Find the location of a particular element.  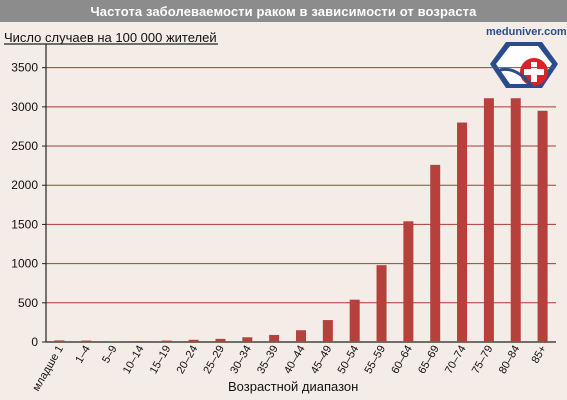

x-tick-label: 50–54 is located at coordinates (349, 360).